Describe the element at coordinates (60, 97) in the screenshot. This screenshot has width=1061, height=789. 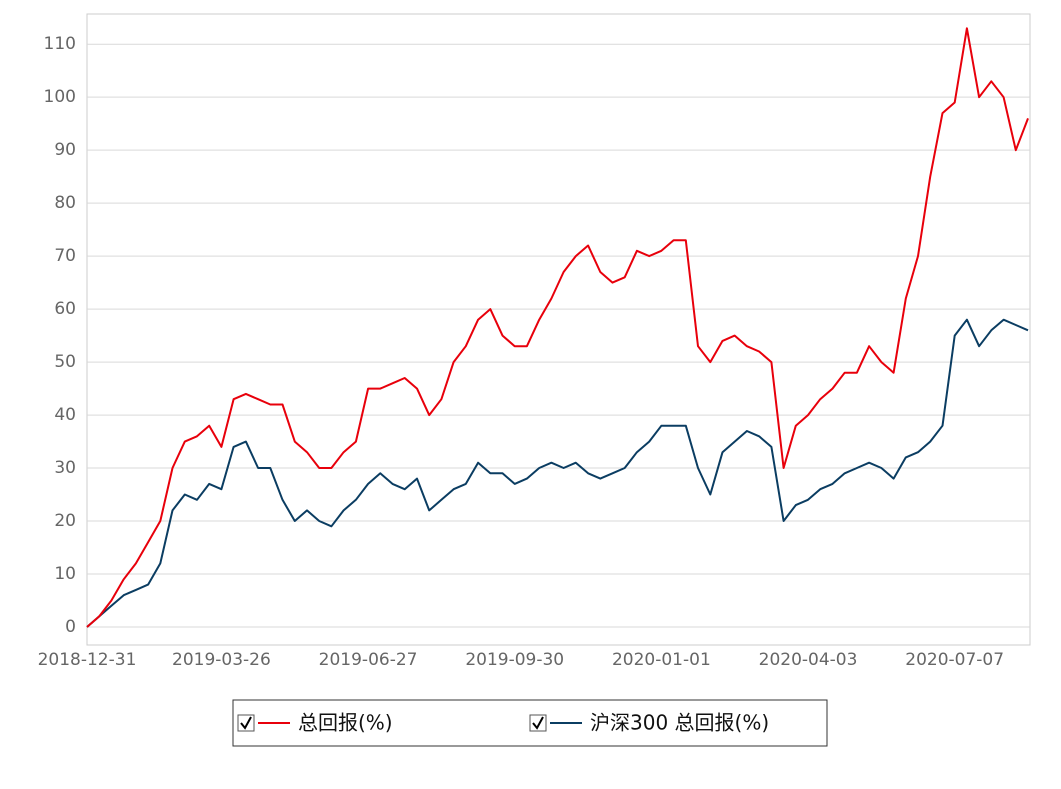
I see `y-tick-label: 100` at that location.